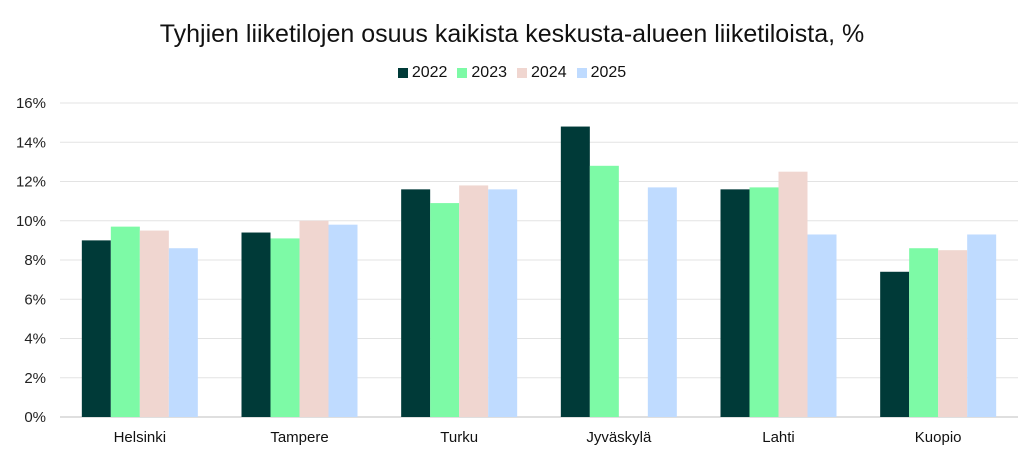 This screenshot has height=463, width=1024. Describe the element at coordinates (429, 72) in the screenshot. I see `legend-label: 2022` at that location.